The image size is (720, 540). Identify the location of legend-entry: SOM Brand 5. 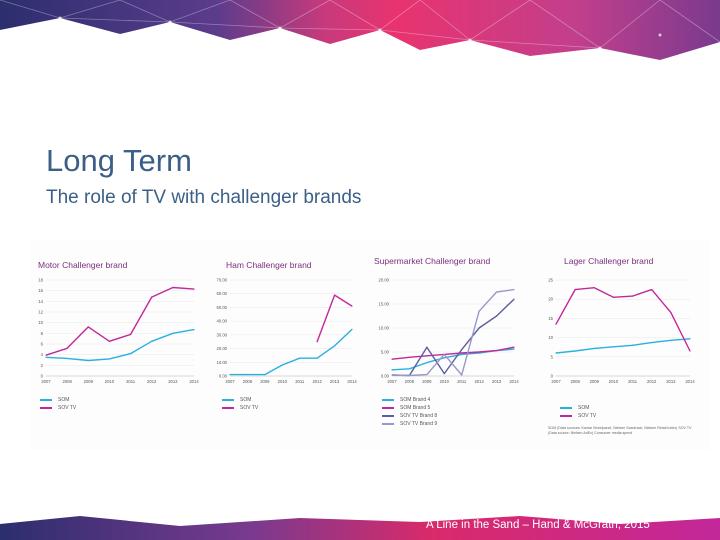
(409, 408).